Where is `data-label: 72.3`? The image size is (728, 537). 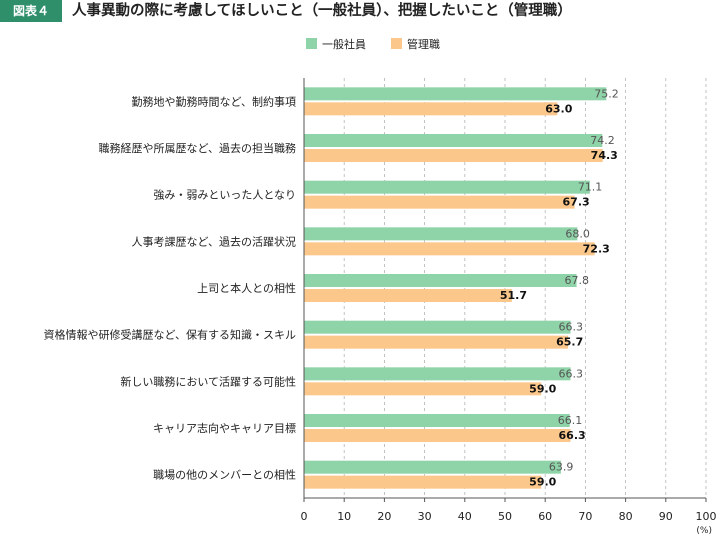 data-label: 72.3 is located at coordinates (596, 248).